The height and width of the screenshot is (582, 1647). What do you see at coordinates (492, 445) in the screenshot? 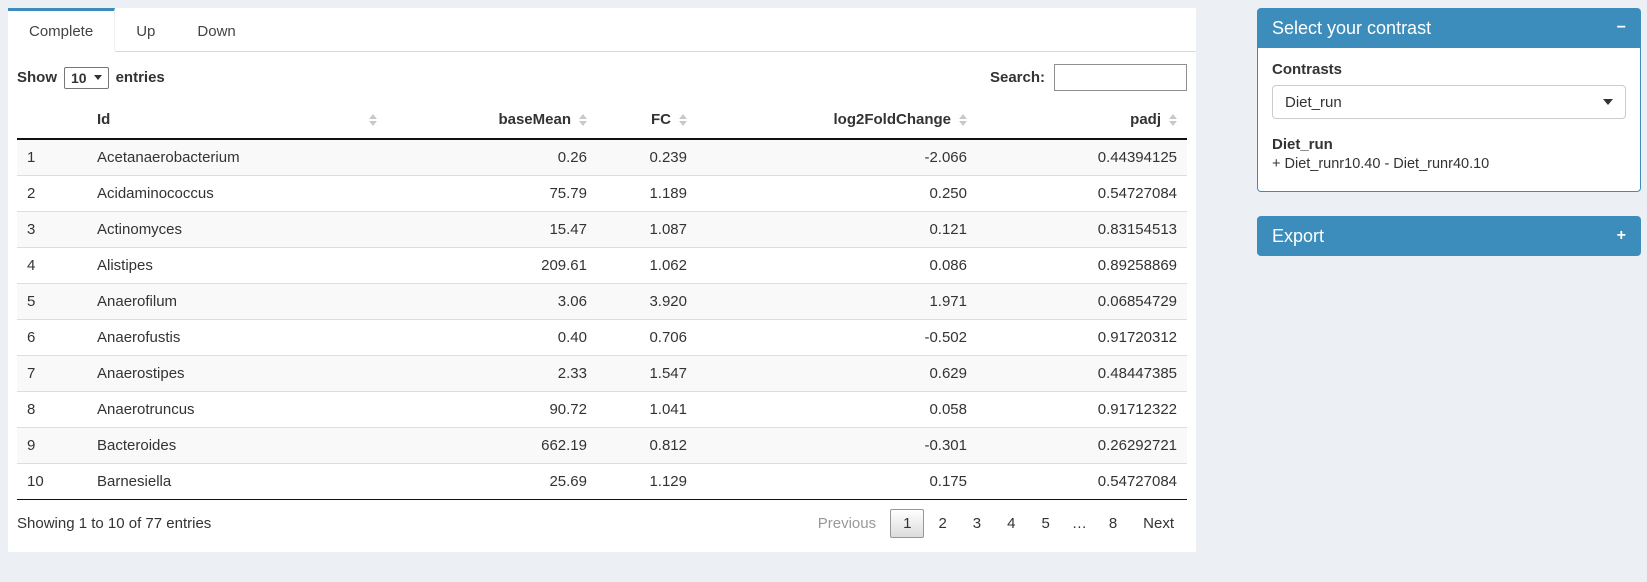
I see `cell-basemean: 662.19` at bounding box center [492, 445].